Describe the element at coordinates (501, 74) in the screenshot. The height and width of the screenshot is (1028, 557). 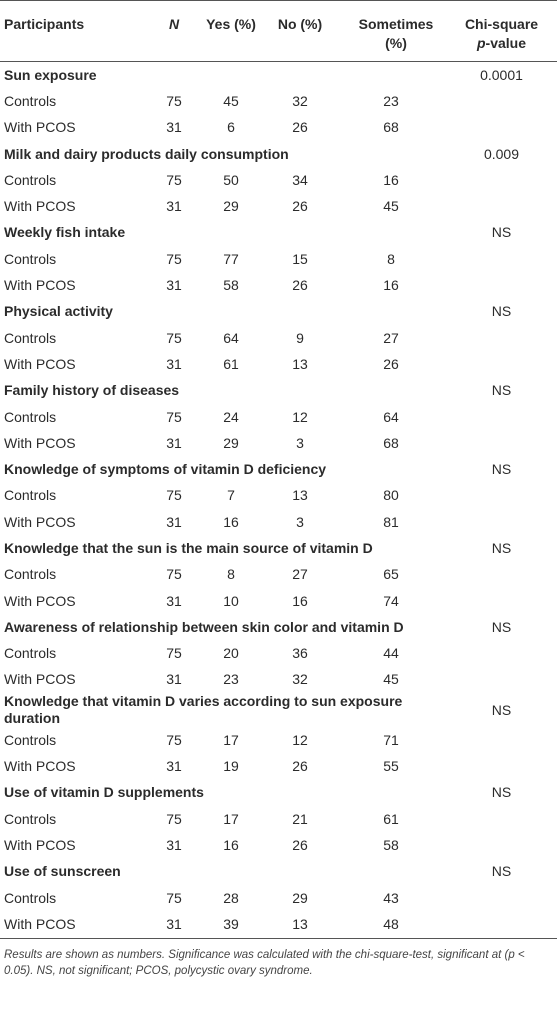
I see `p-value: 0.0001` at that location.